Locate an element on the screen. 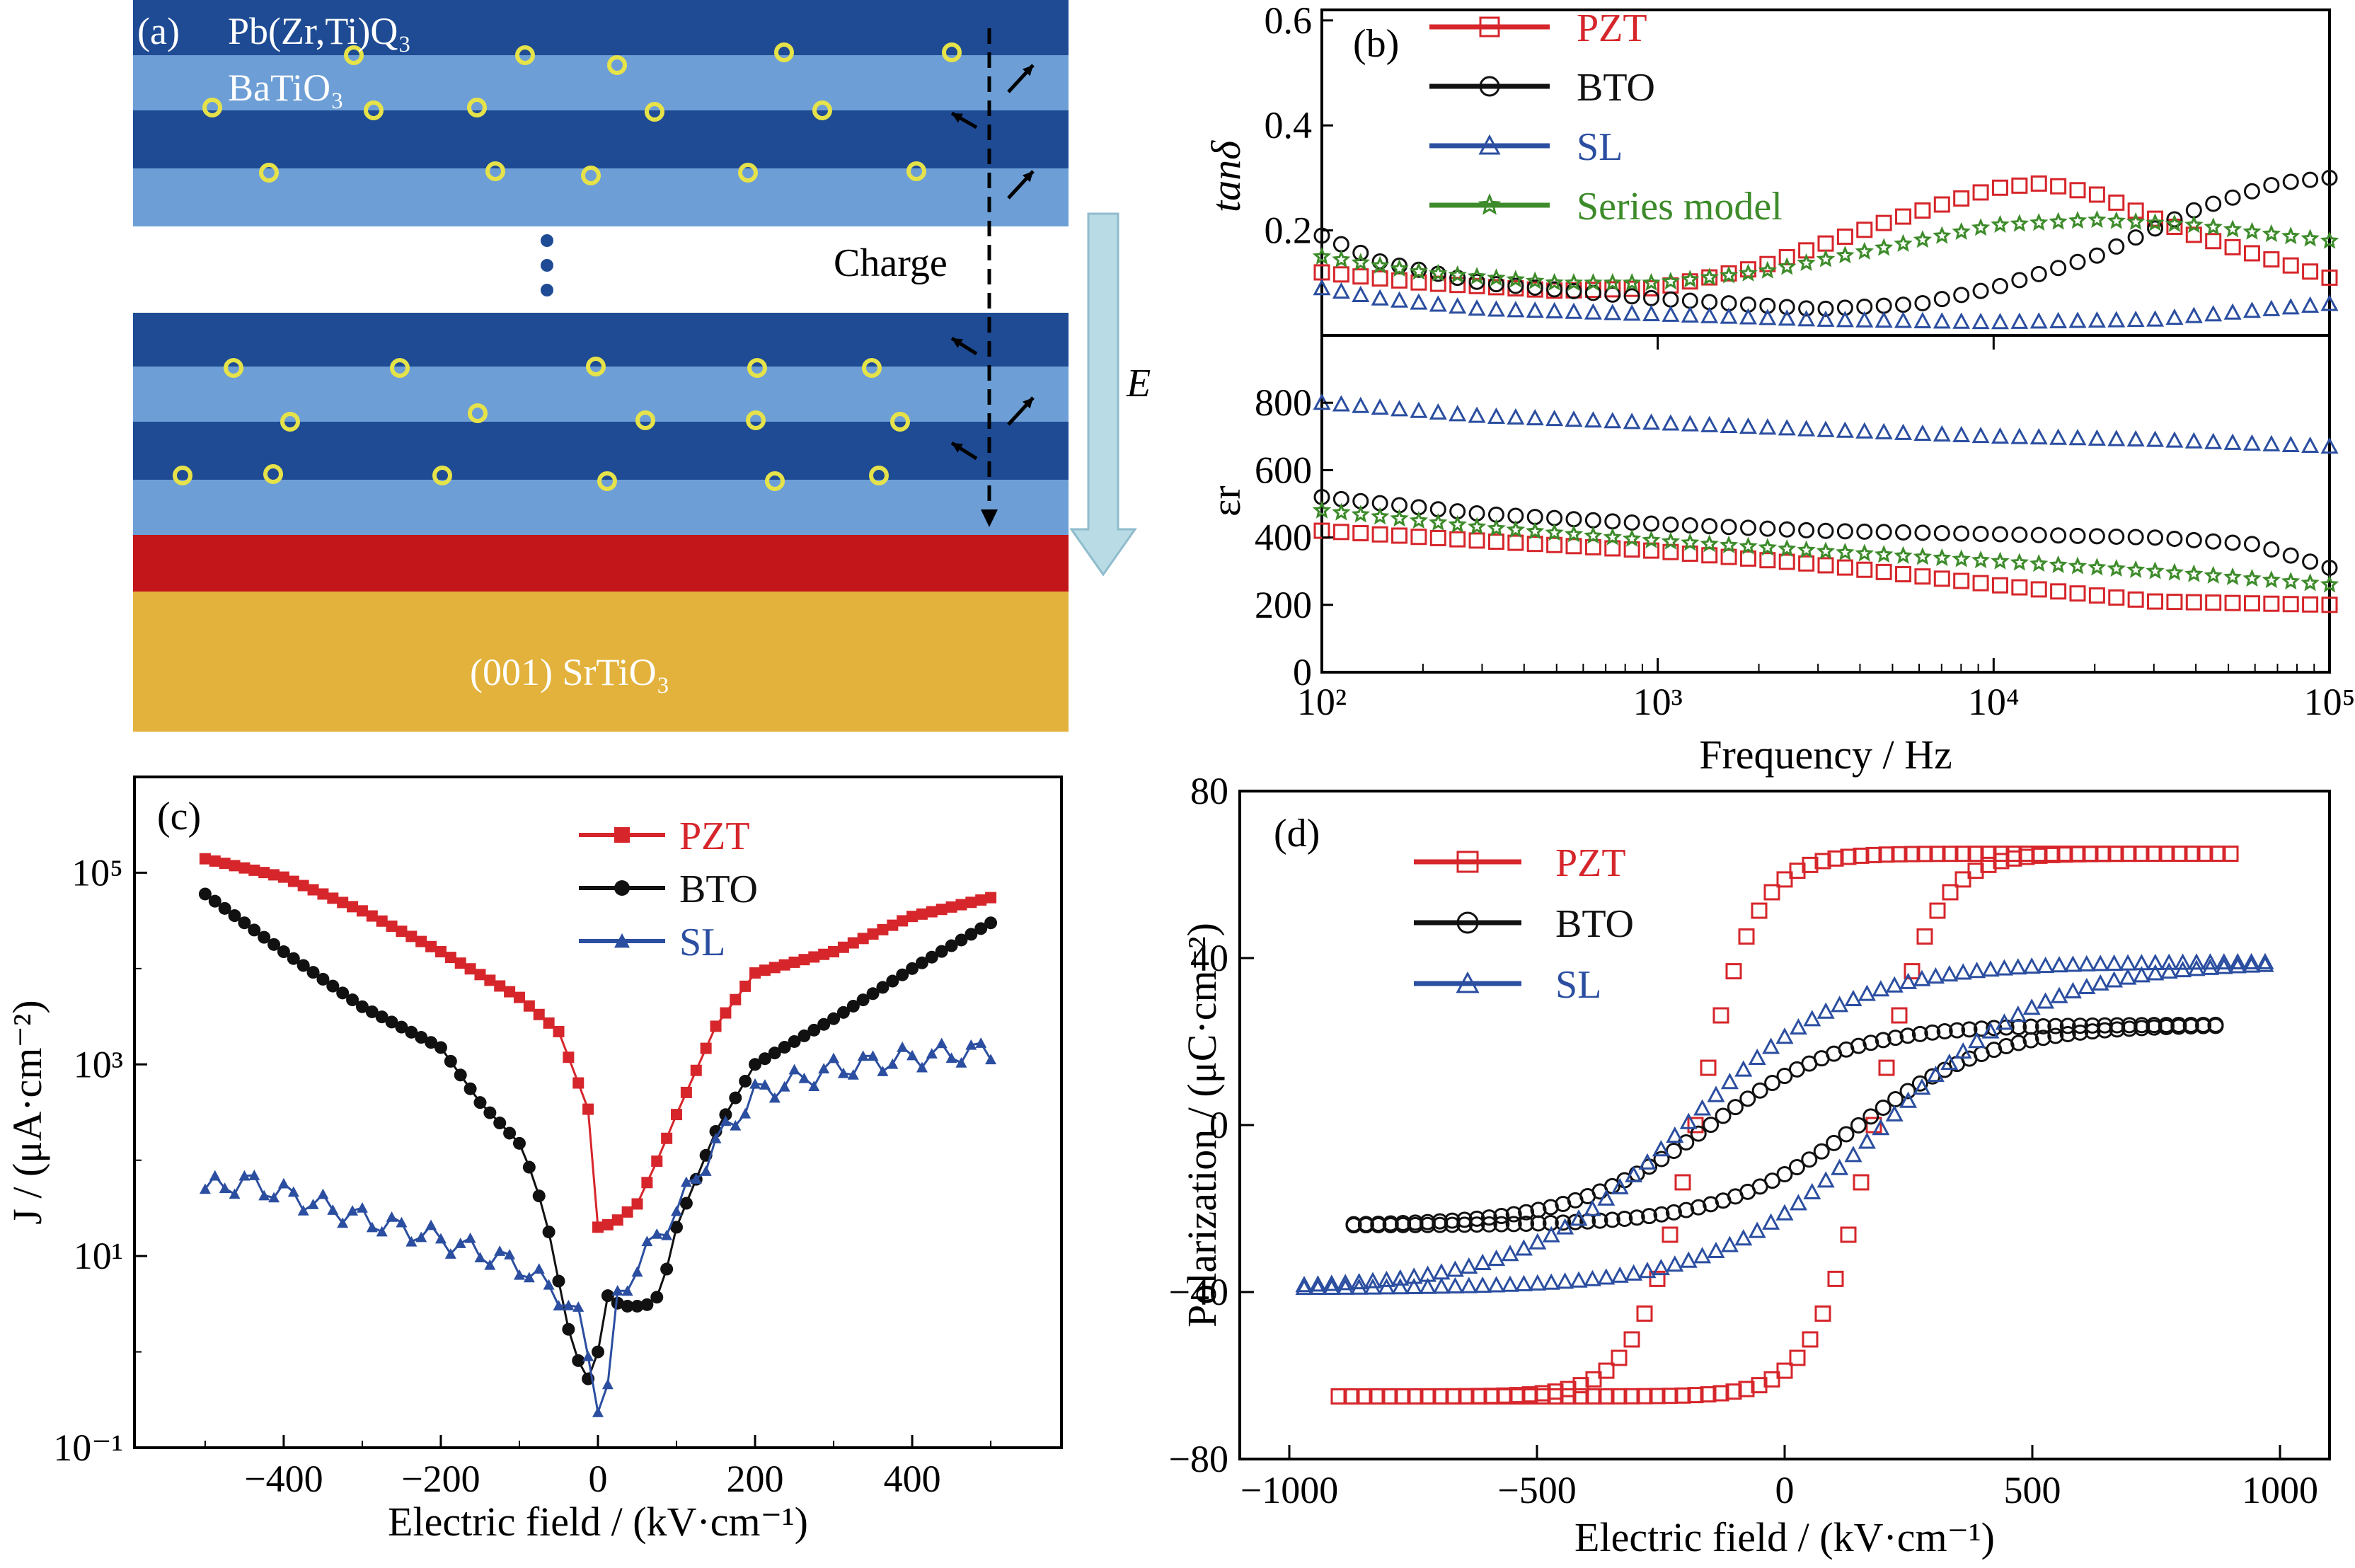 This screenshot has height=1568, width=2355. defect-marker is located at coordinates (354, 55).